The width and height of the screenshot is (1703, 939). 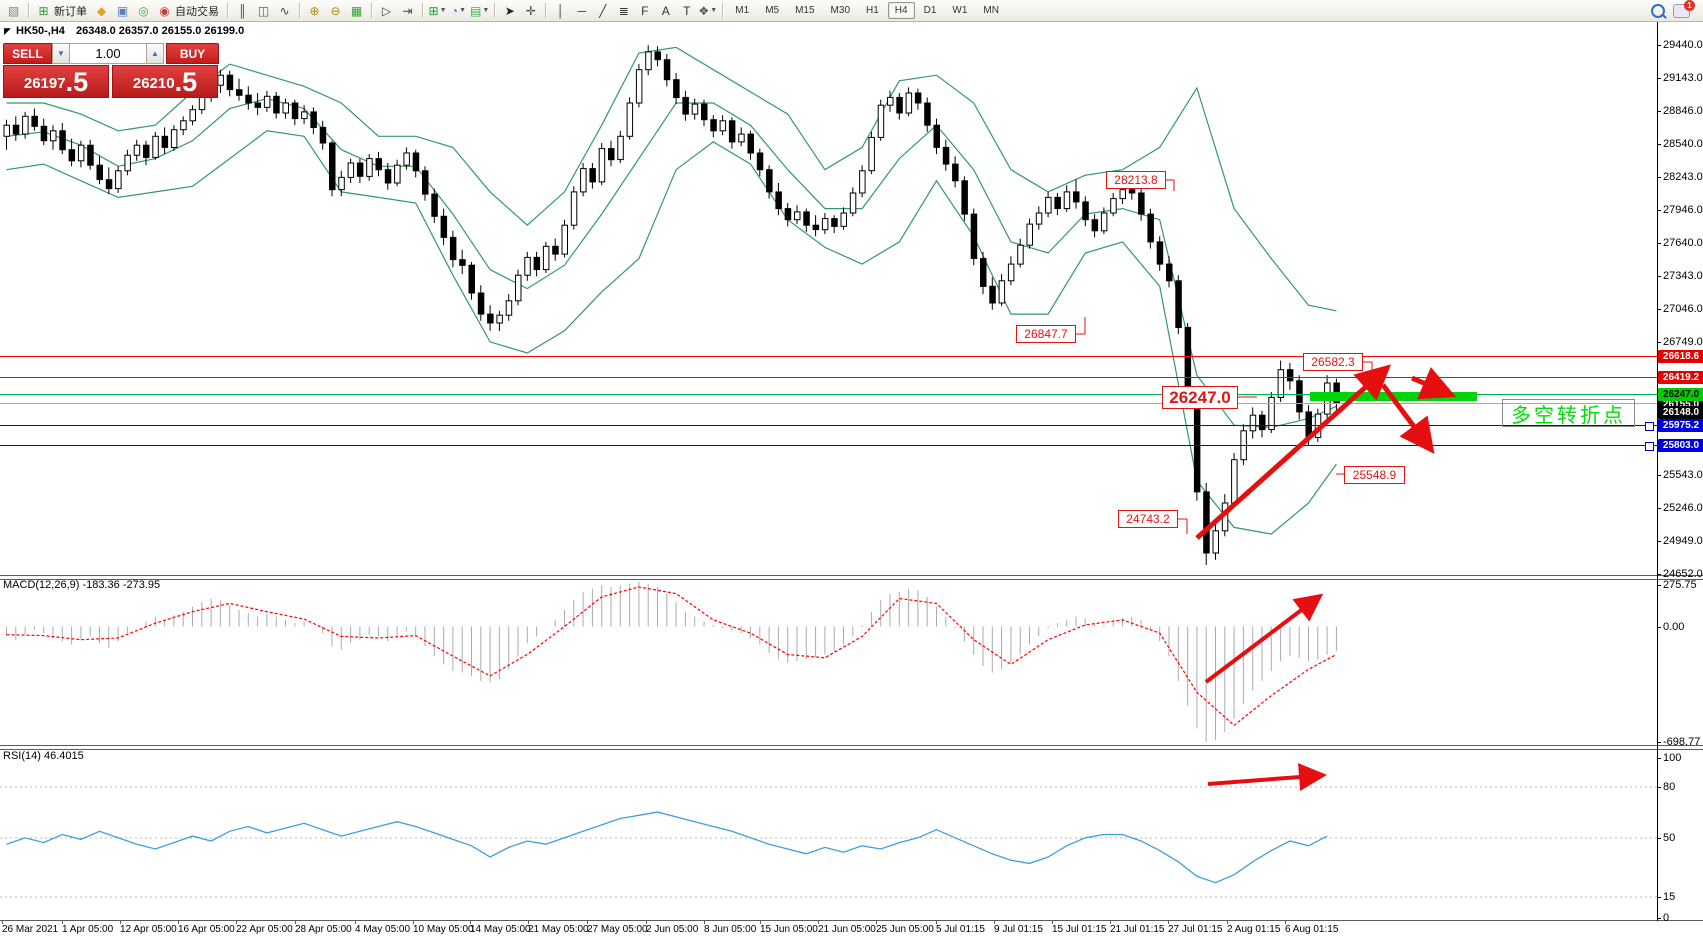 What do you see at coordinates (623, 10) in the screenshot?
I see `equidistant-channel-icon: ≣` at bounding box center [623, 10].